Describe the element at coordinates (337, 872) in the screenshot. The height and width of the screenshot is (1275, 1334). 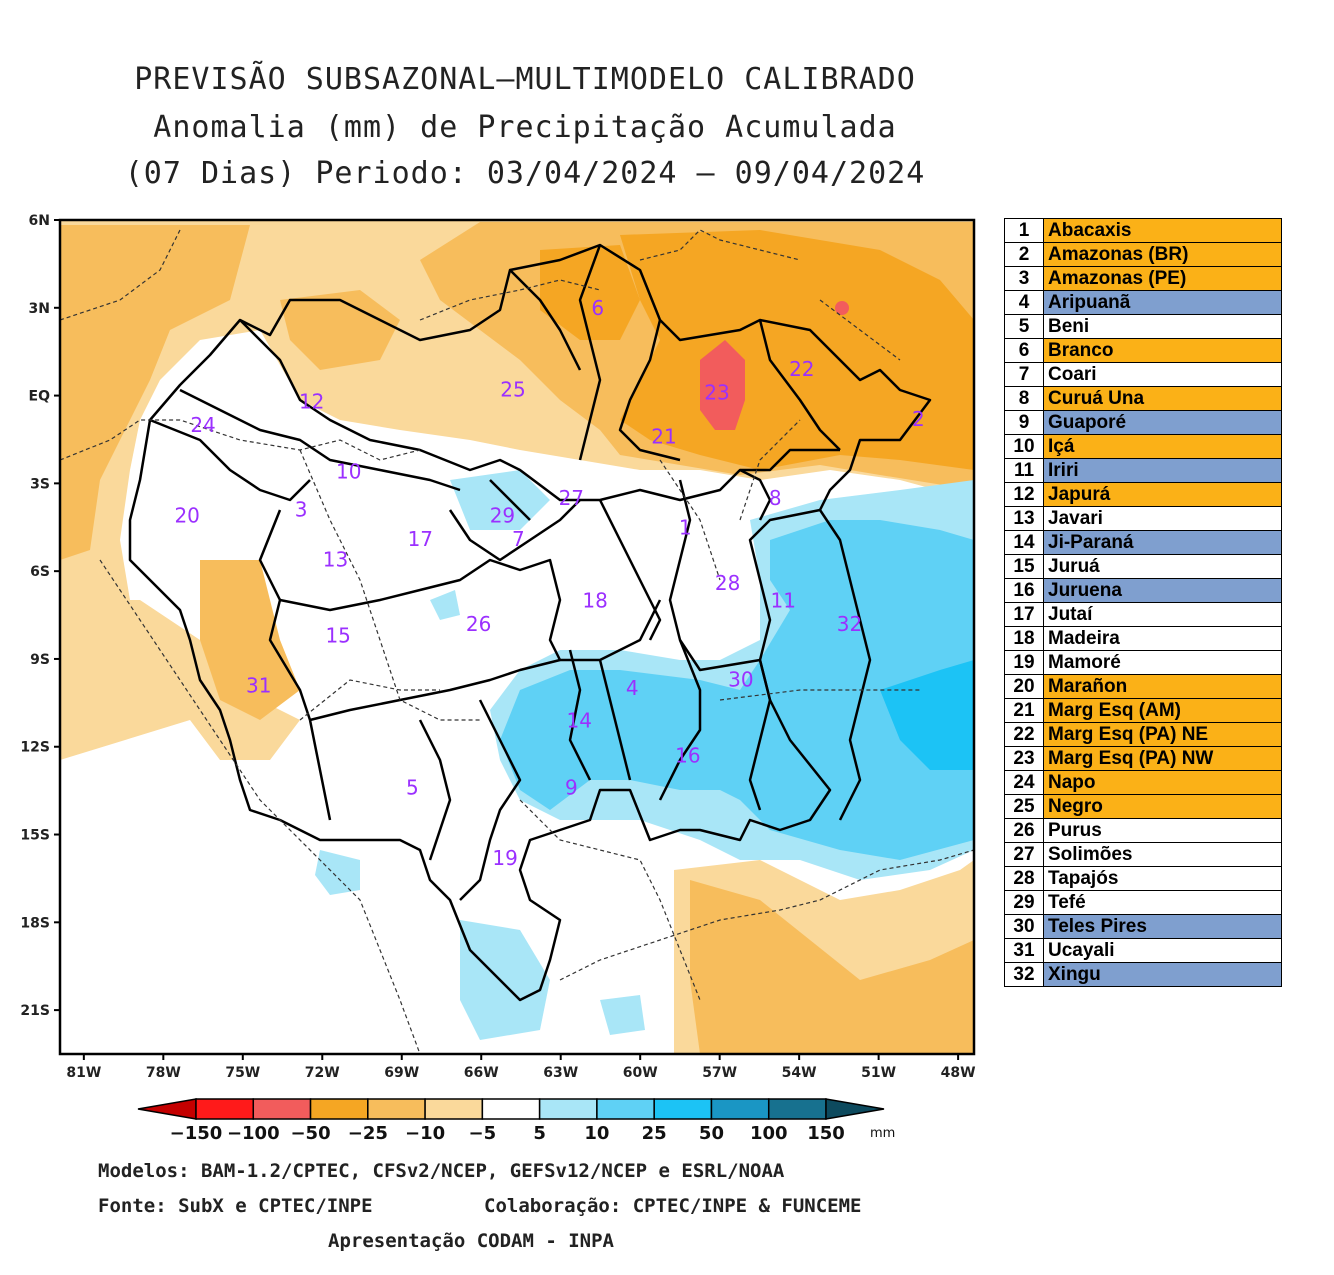
I see `light-blue-area-bolivia` at that location.